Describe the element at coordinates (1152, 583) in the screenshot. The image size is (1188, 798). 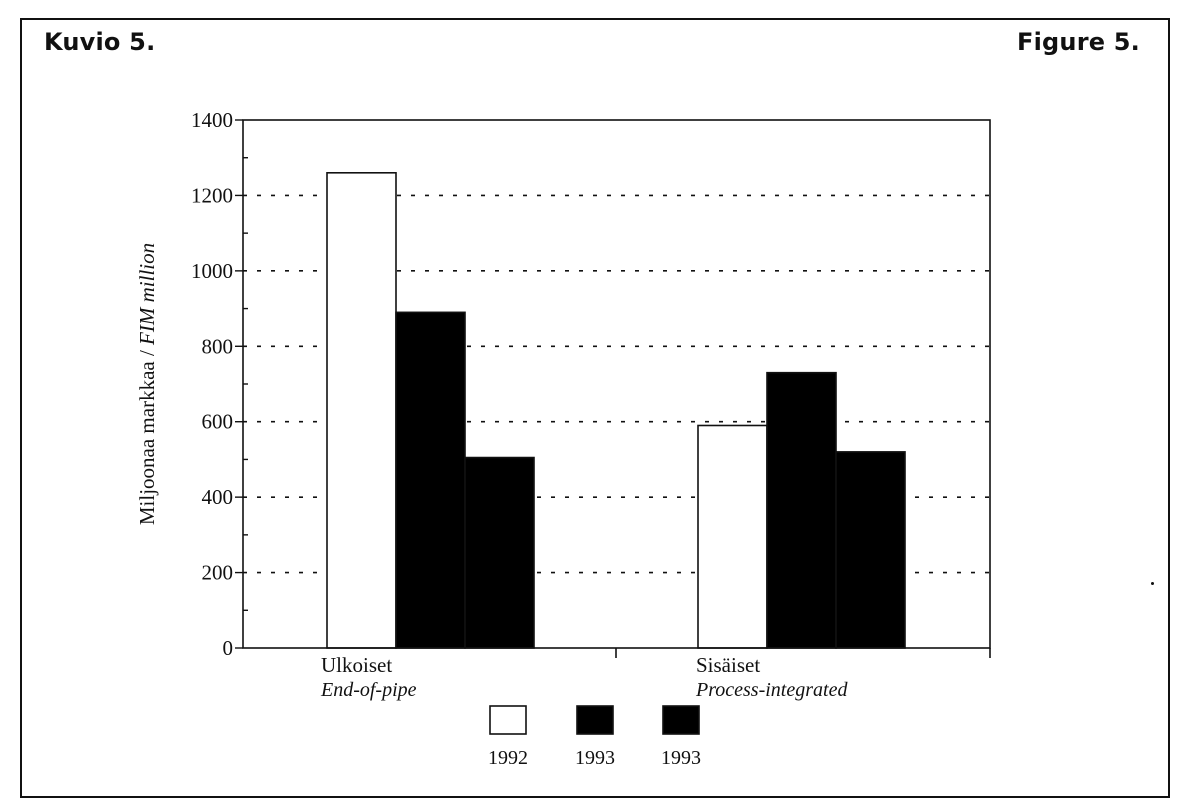
I see `stray-dot` at that location.